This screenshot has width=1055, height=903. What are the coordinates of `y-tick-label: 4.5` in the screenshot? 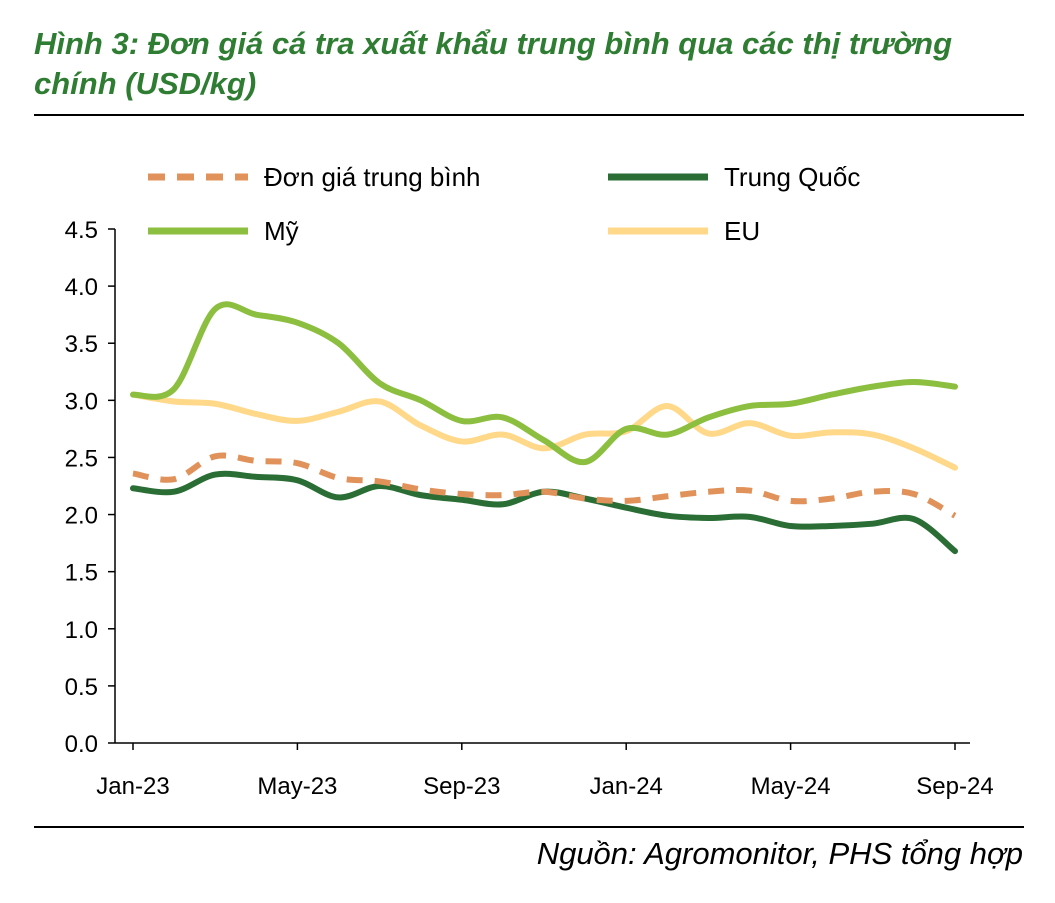 It's located at (81, 230).